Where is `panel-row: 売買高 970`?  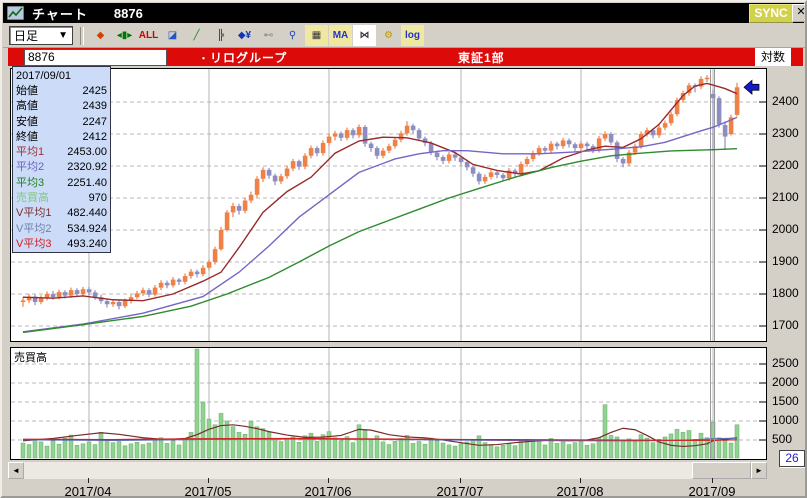 panel-row: 売買高 970 is located at coordinates (61, 198).